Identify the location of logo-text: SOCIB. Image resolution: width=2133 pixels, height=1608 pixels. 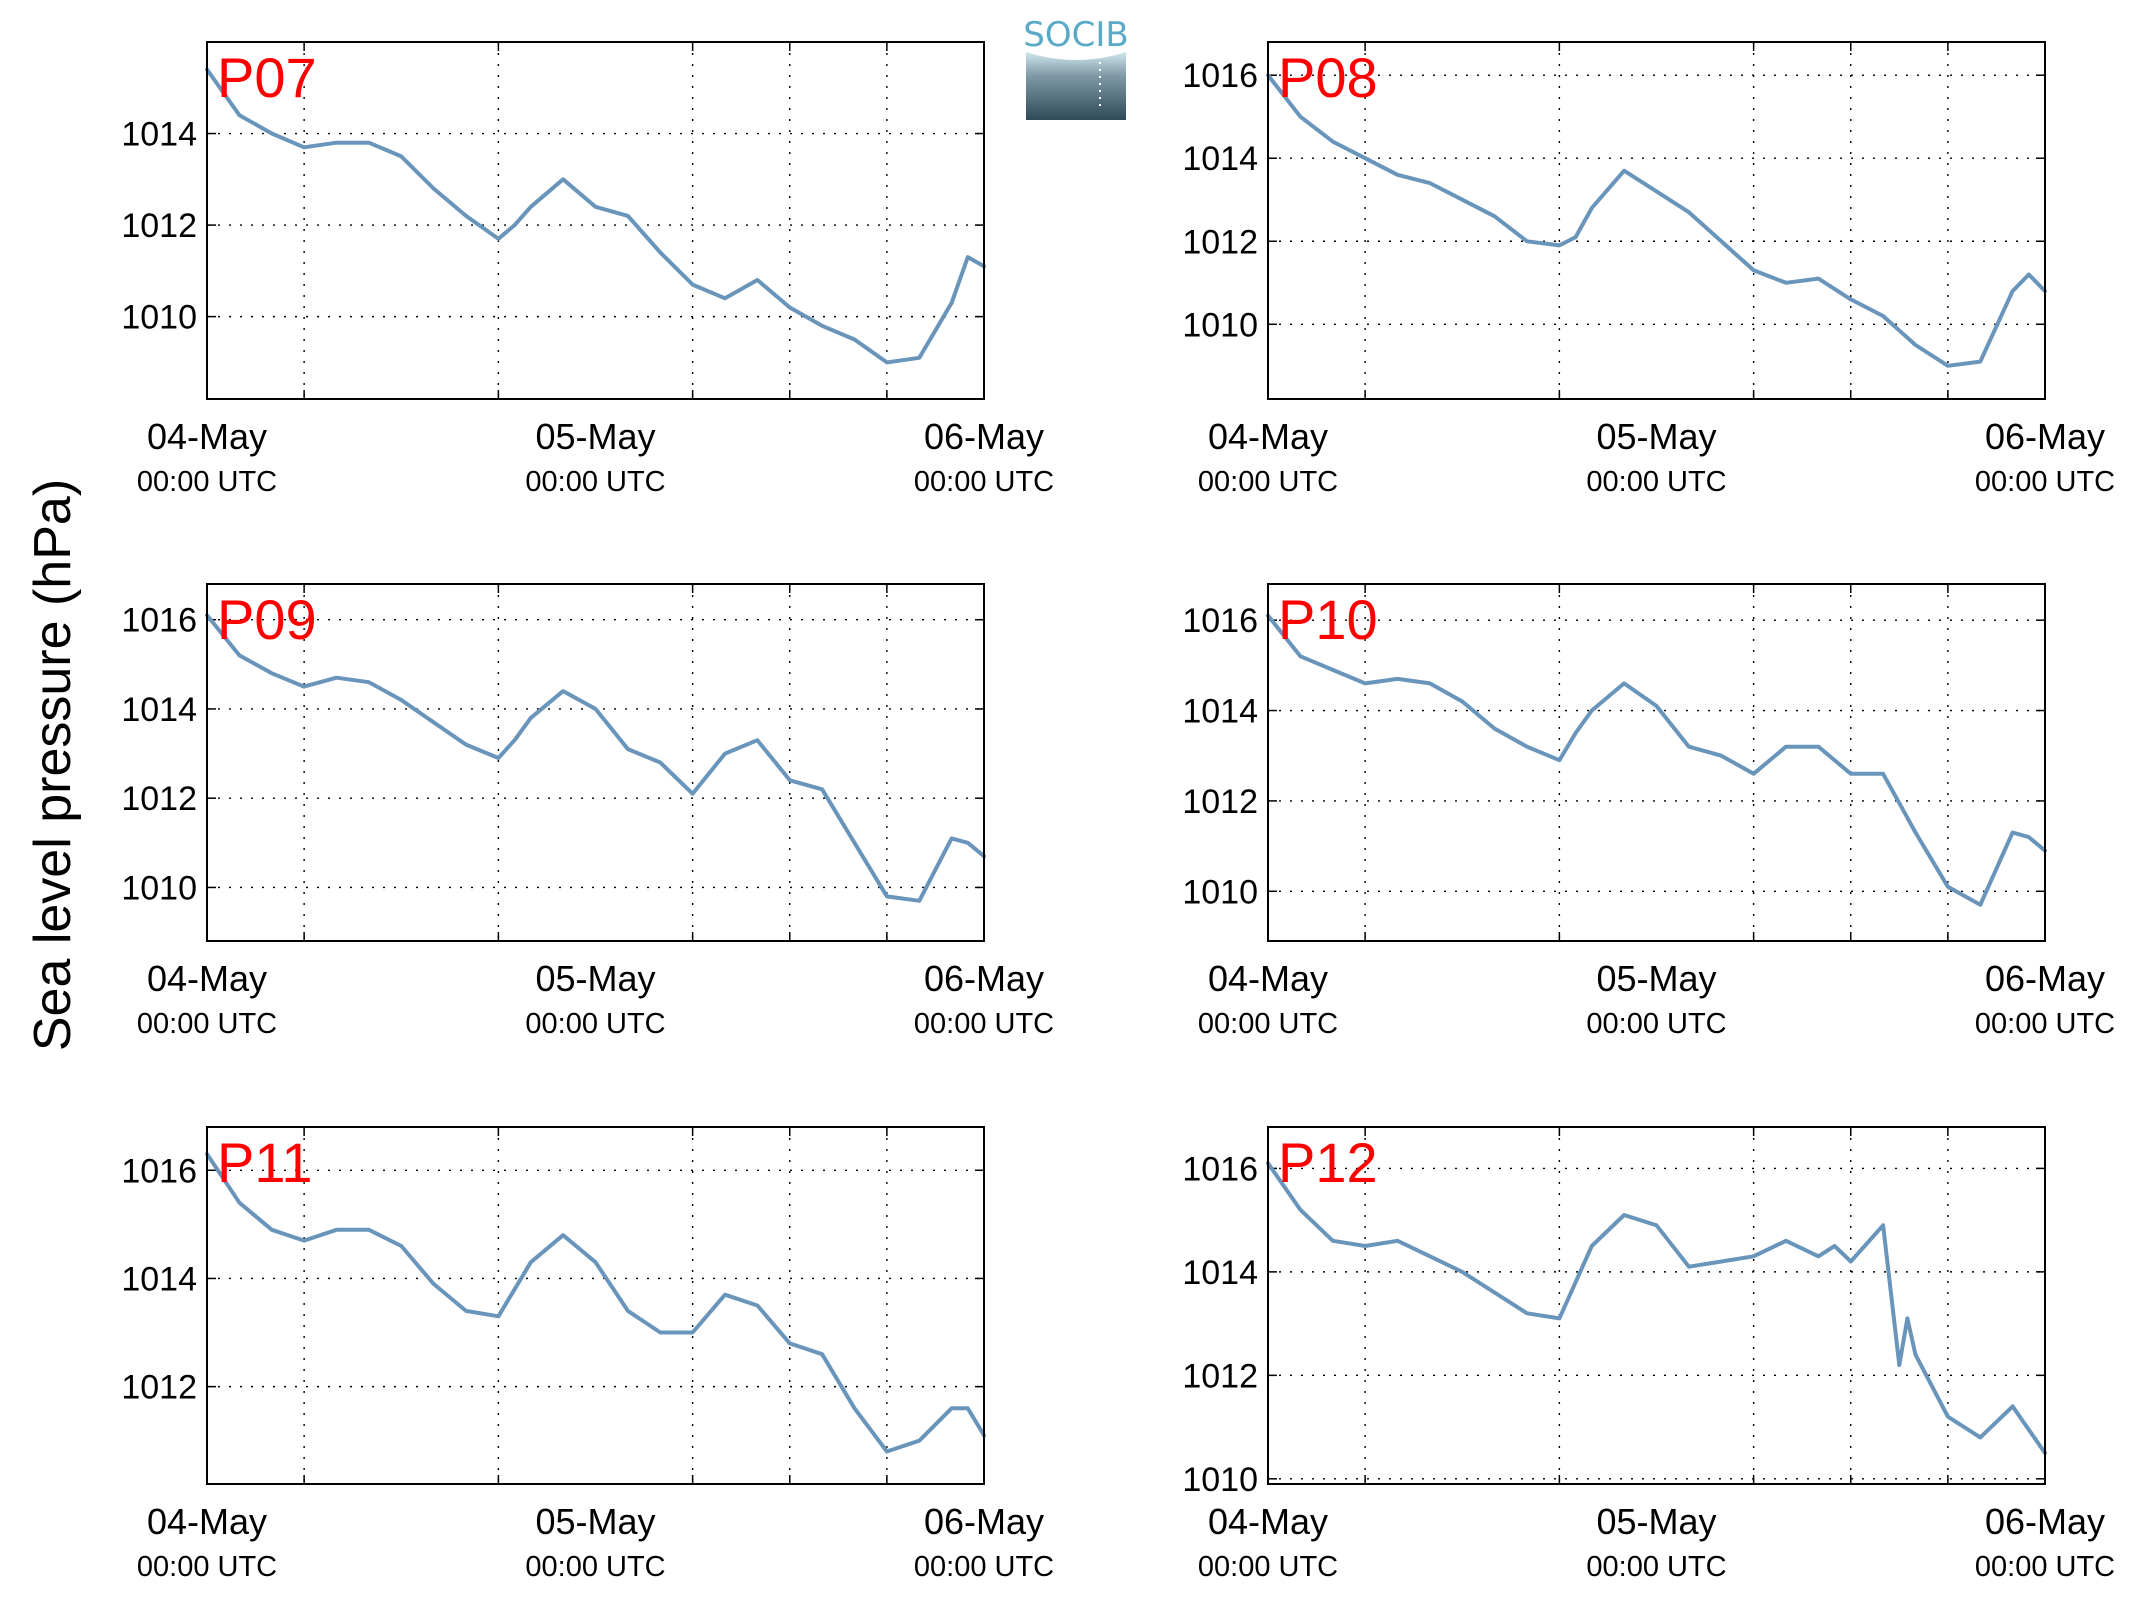
(1075, 35).